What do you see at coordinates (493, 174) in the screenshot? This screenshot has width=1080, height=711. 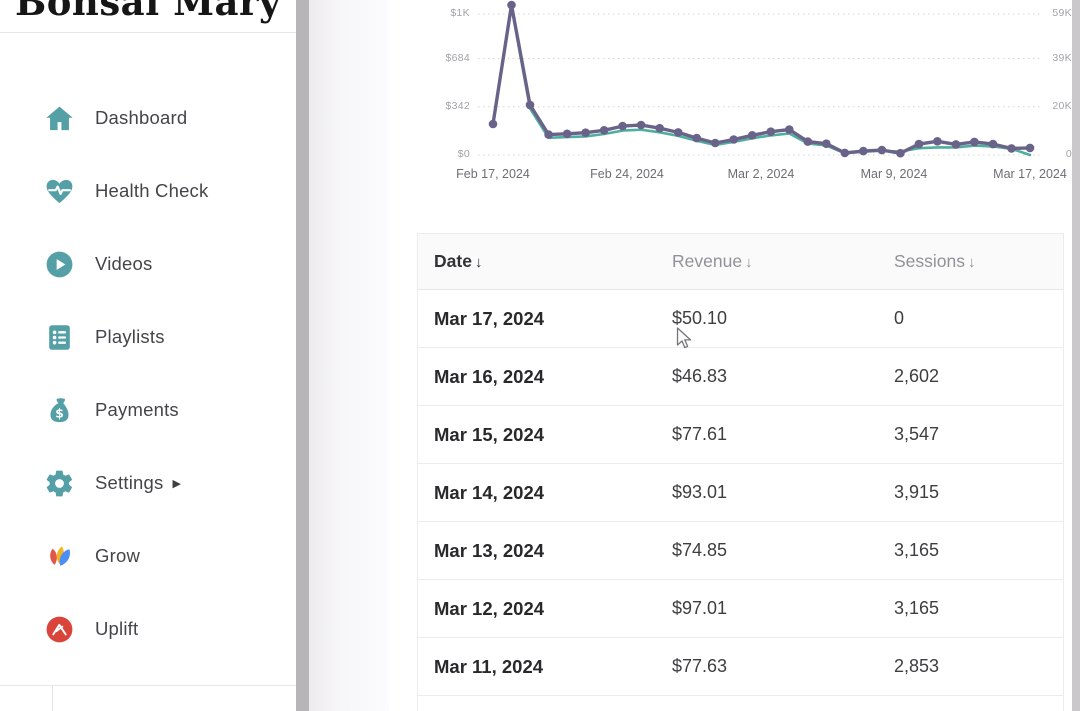 I see `x-axis-label: Feb 17, 2024` at bounding box center [493, 174].